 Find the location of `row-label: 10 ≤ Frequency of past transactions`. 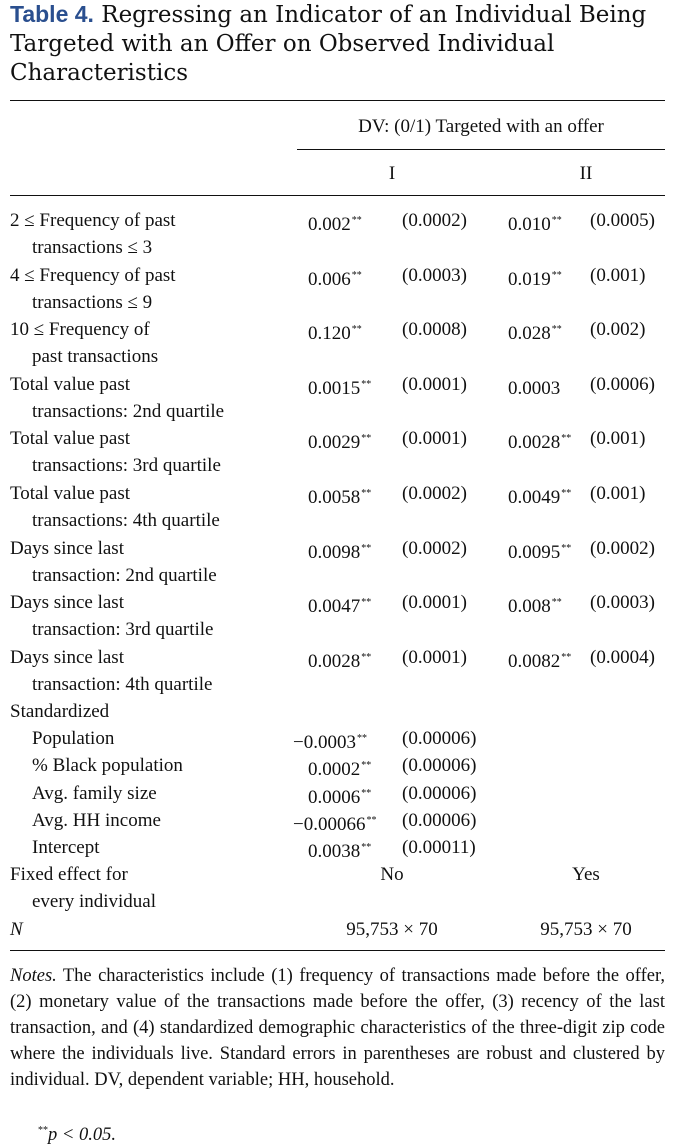

row-label: 10 ≤ Frequency of past transactions is located at coordinates (84, 343).